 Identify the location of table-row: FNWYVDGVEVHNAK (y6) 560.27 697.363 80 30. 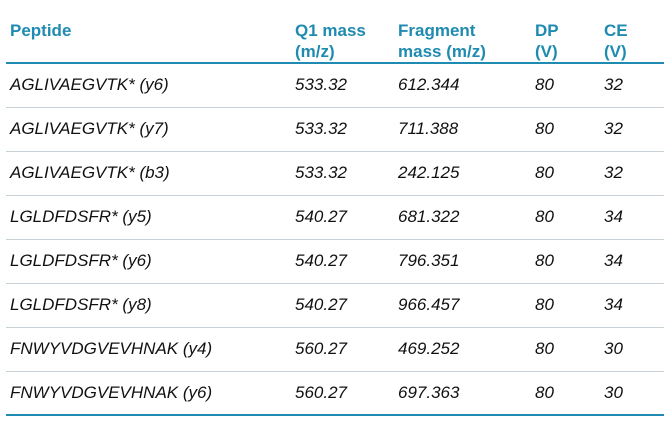
(335, 393).